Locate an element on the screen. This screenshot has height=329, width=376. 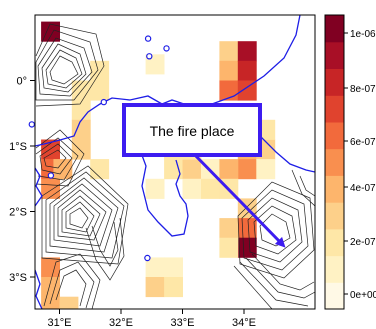
y-axis: 0° 1°S 2°S 3°S is located at coordinates (22, 180).